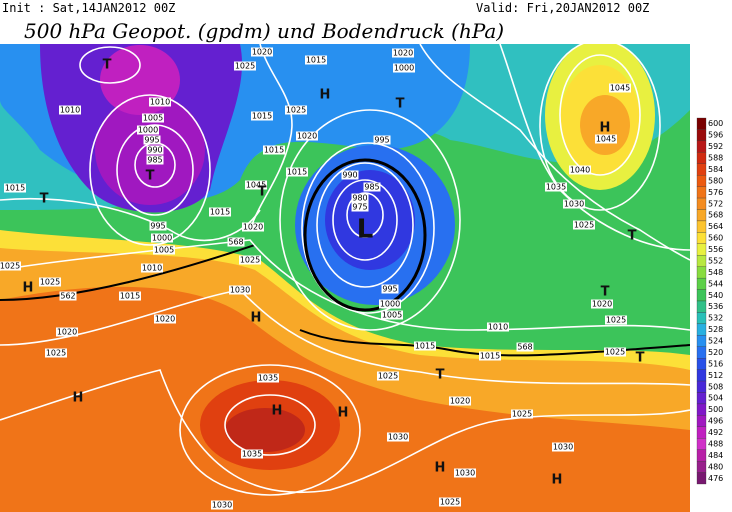 This screenshot has width=732, height=512. Describe the element at coordinates (524, 347) in the screenshot. I see `pressure-label: 568` at that location.